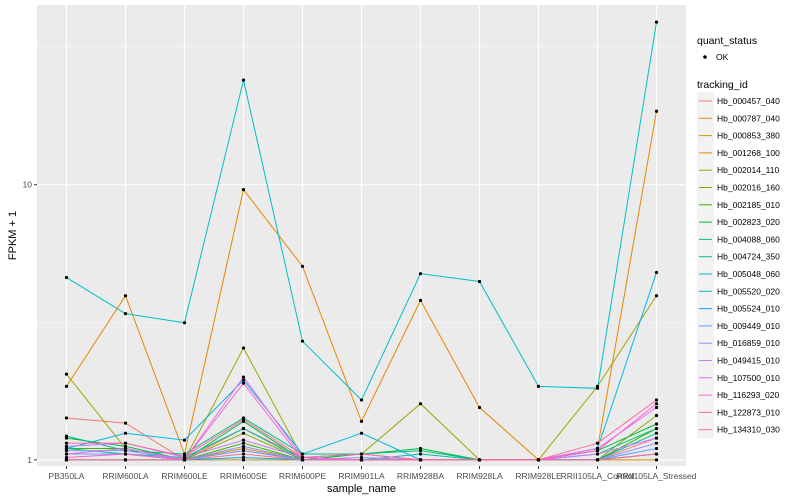  I want to click on legend-label: Hb_134310_030, so click(748, 430).